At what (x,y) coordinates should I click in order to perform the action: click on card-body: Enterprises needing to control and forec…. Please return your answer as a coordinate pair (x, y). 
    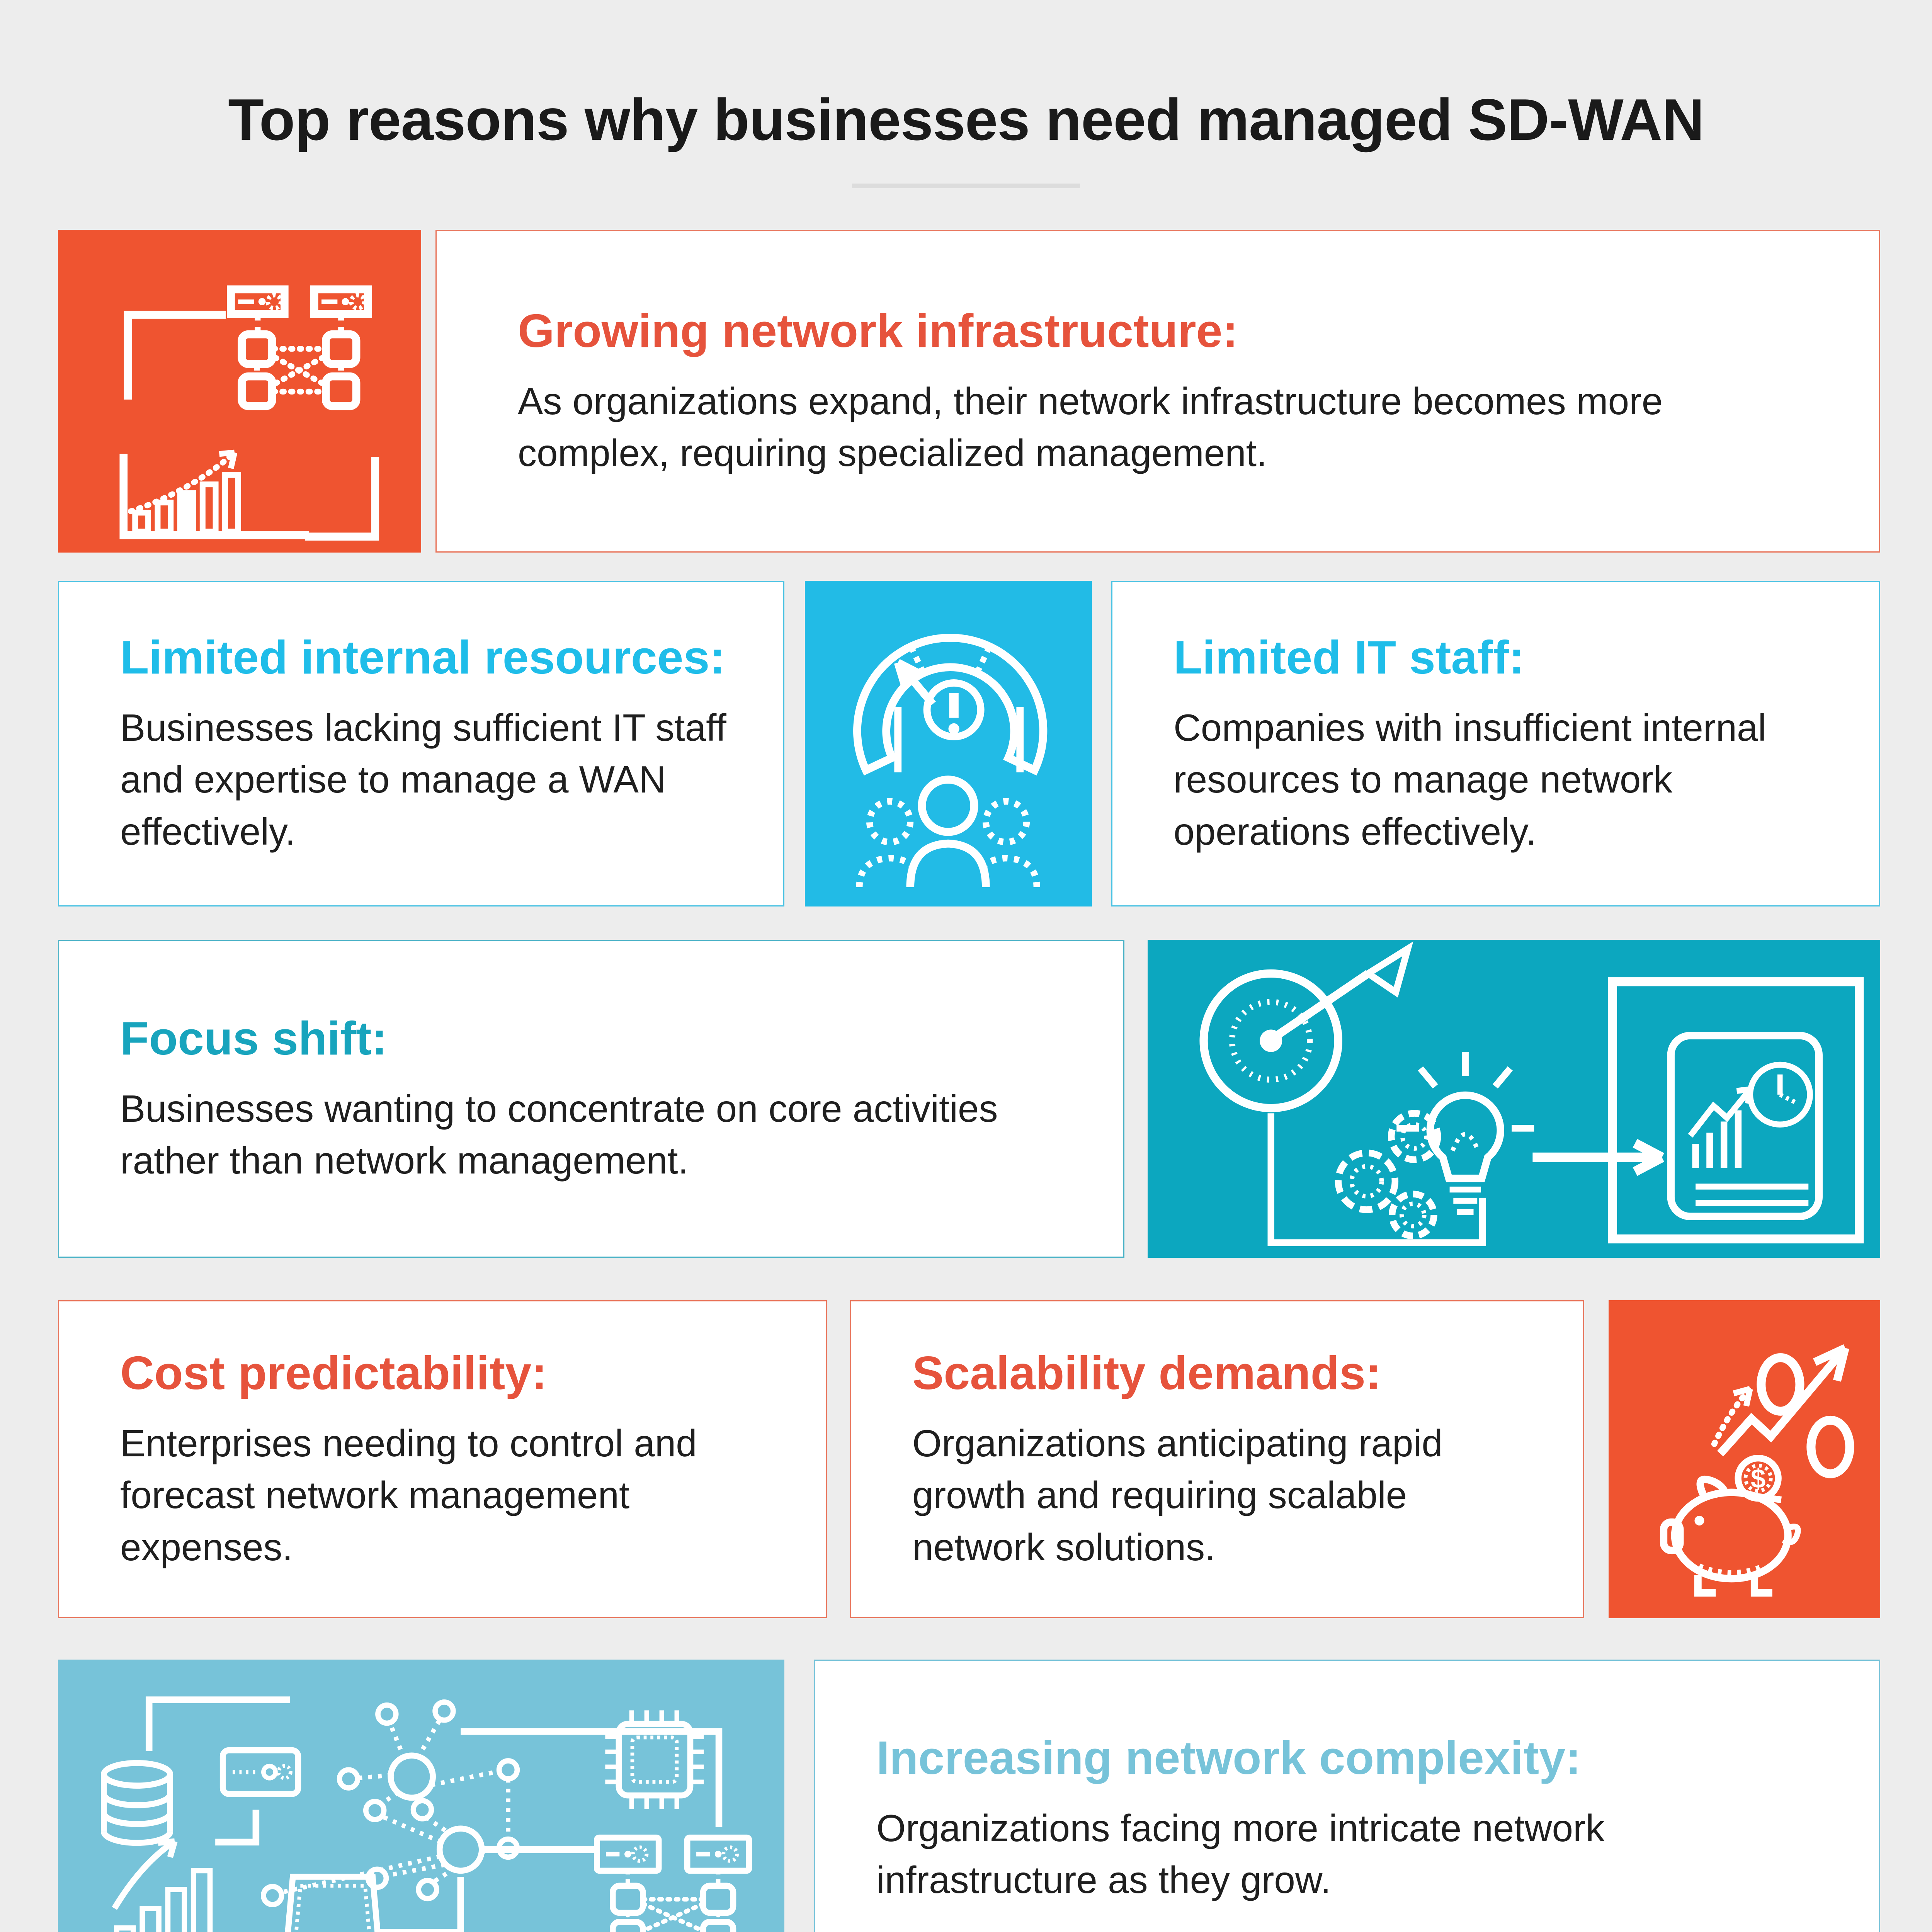
    Looking at the image, I should click on (408, 1495).